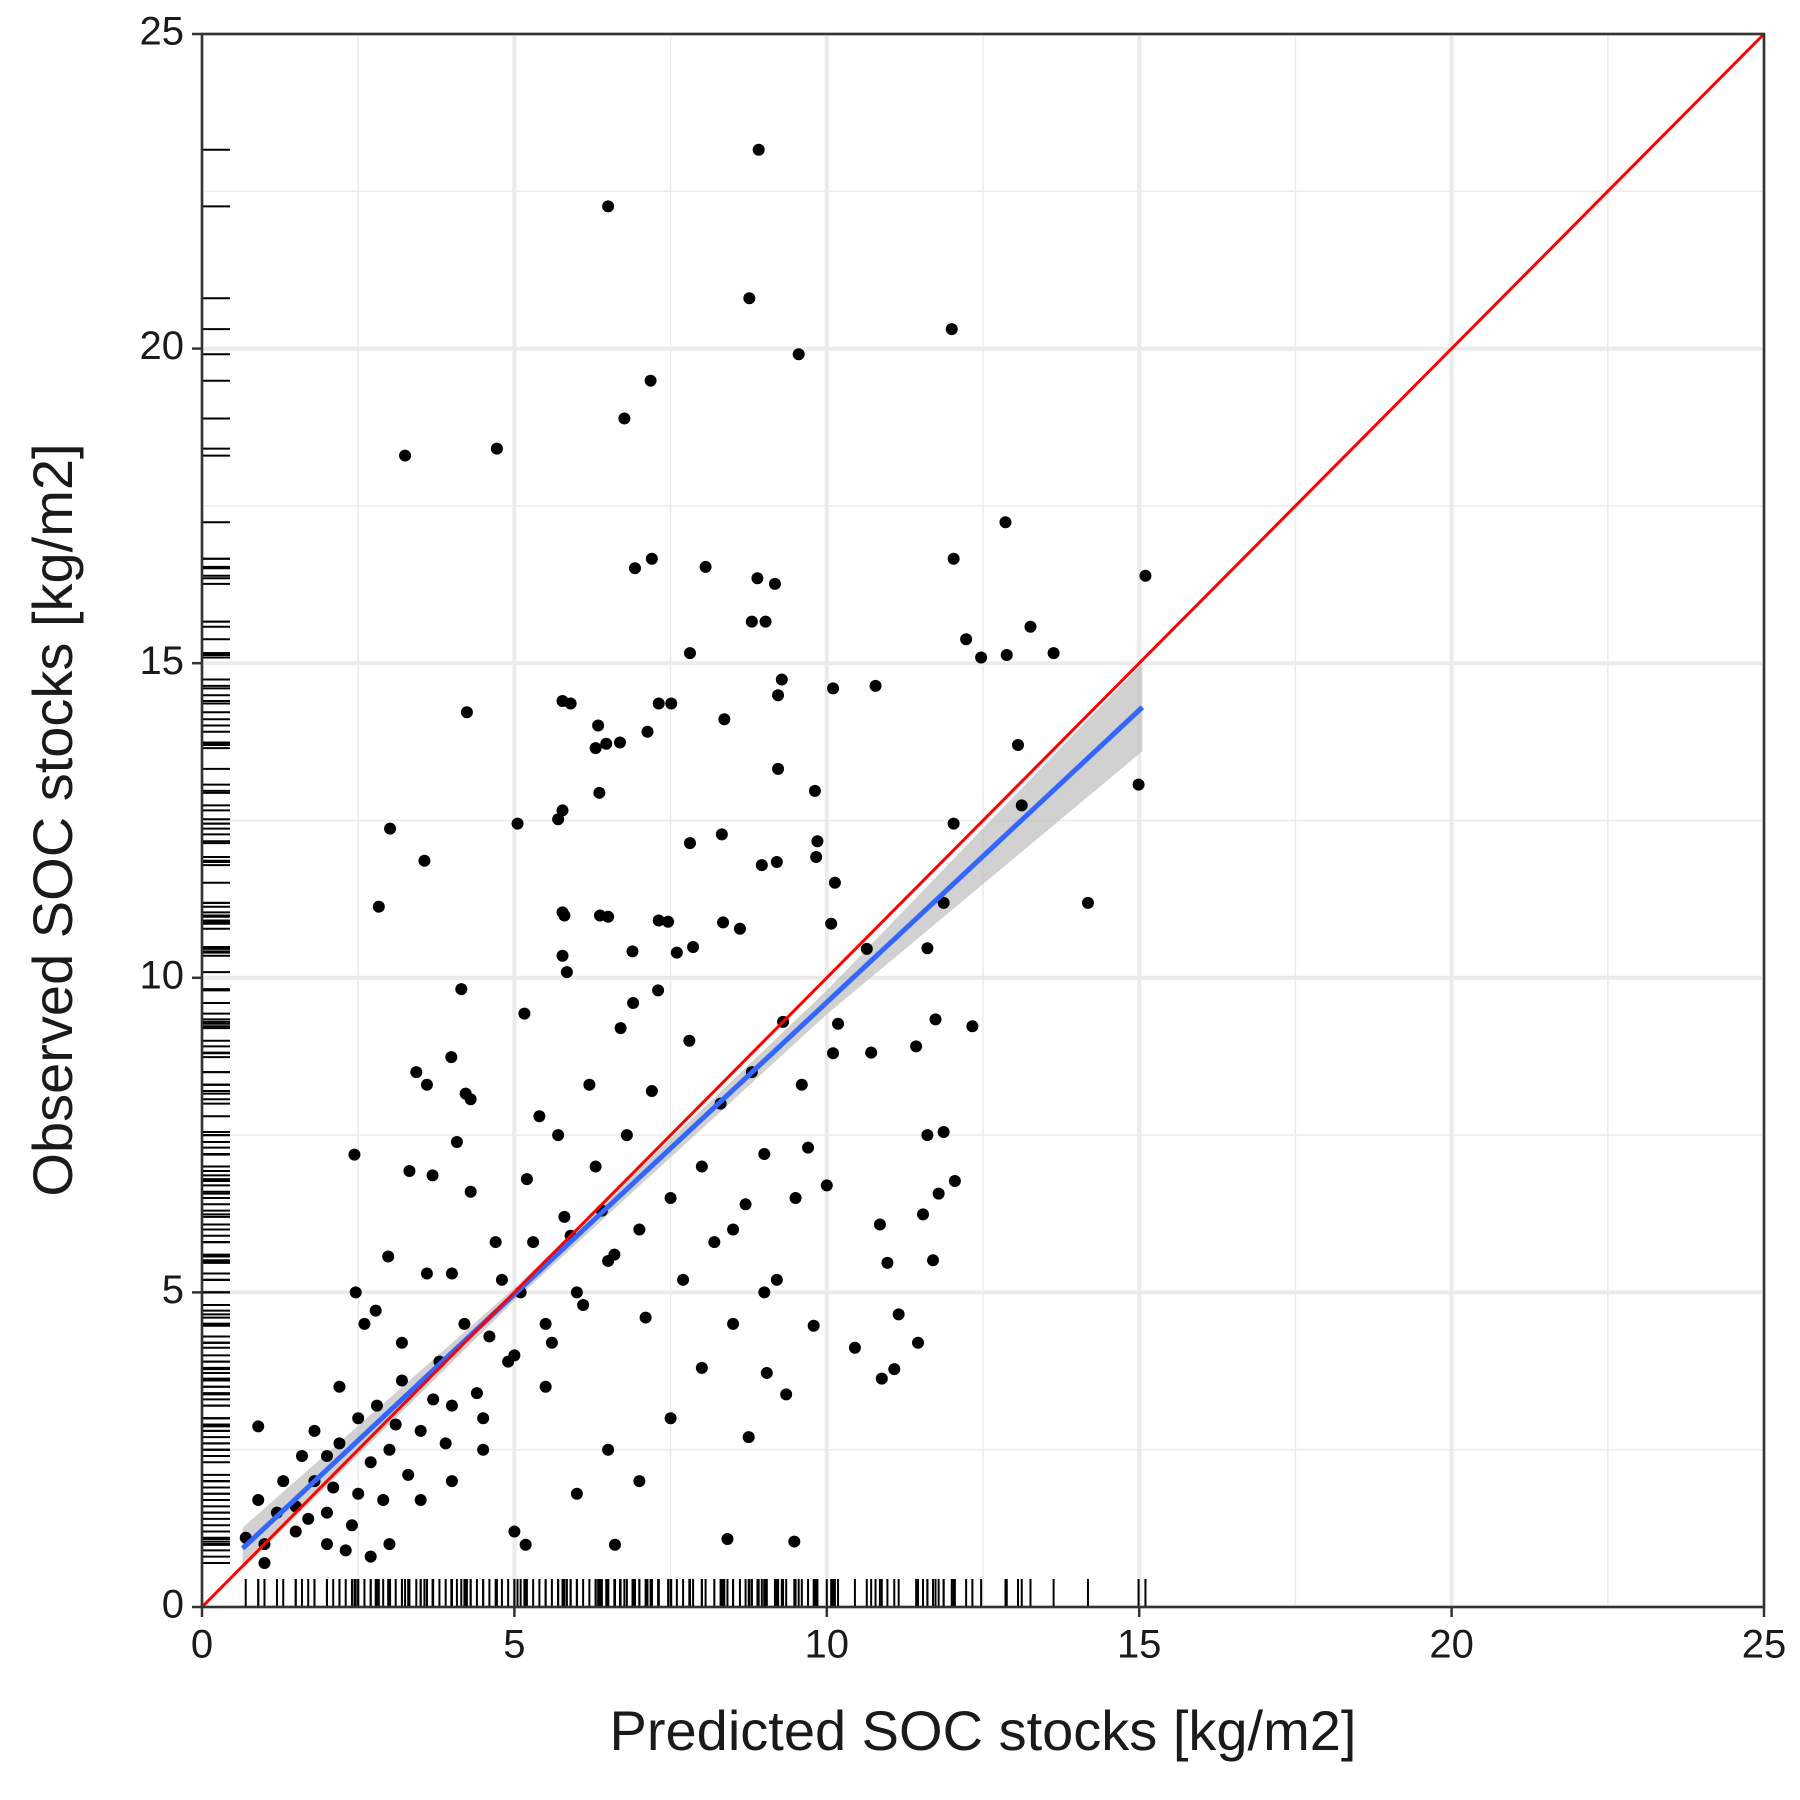  Describe the element at coordinates (162, 975) in the screenshot. I see `y-tick-label: 10` at that location.